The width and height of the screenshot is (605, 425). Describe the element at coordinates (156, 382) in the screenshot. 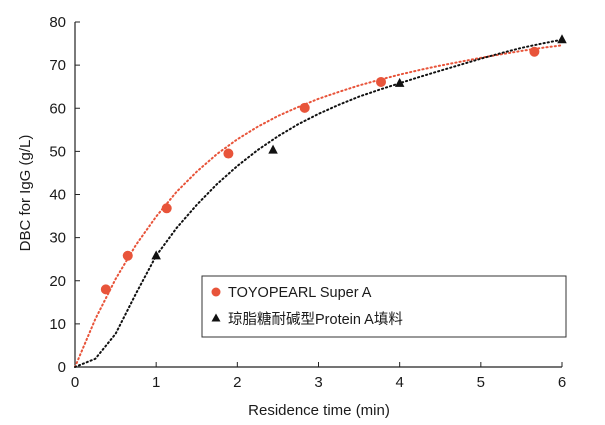

I see `x-tick-label: 1` at that location.